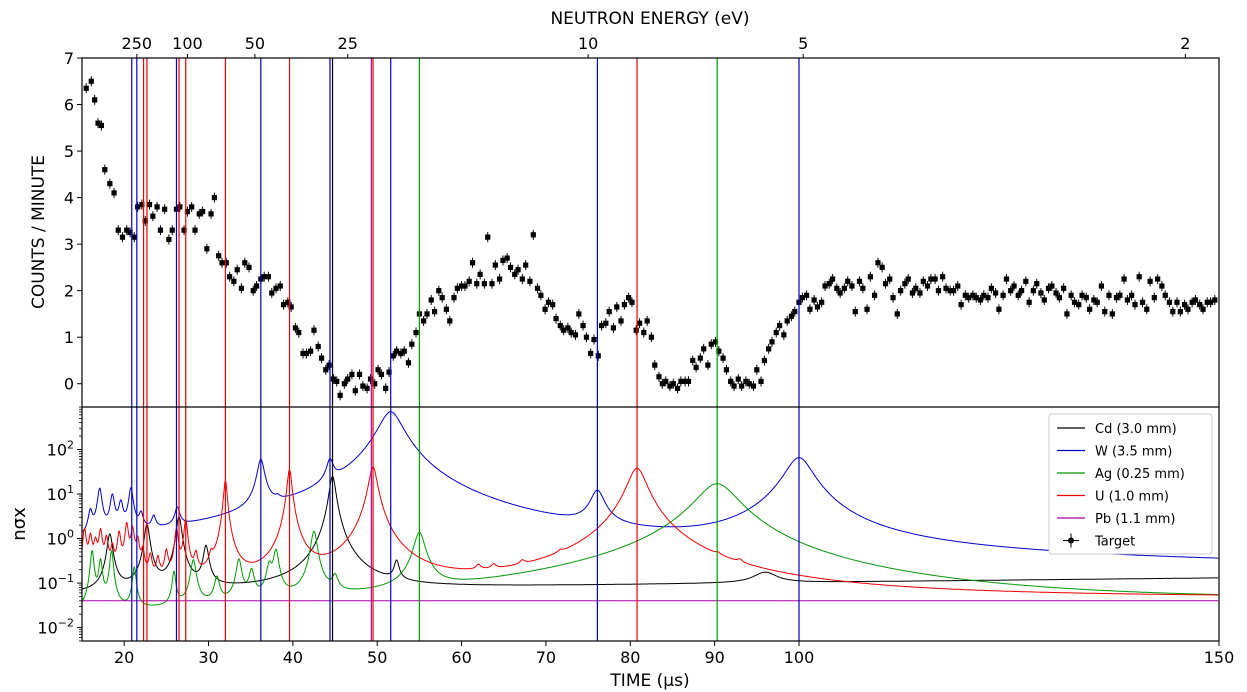  Describe the element at coordinates (69, 58) in the screenshot. I see `upper-y-tick-label: 7` at that location.